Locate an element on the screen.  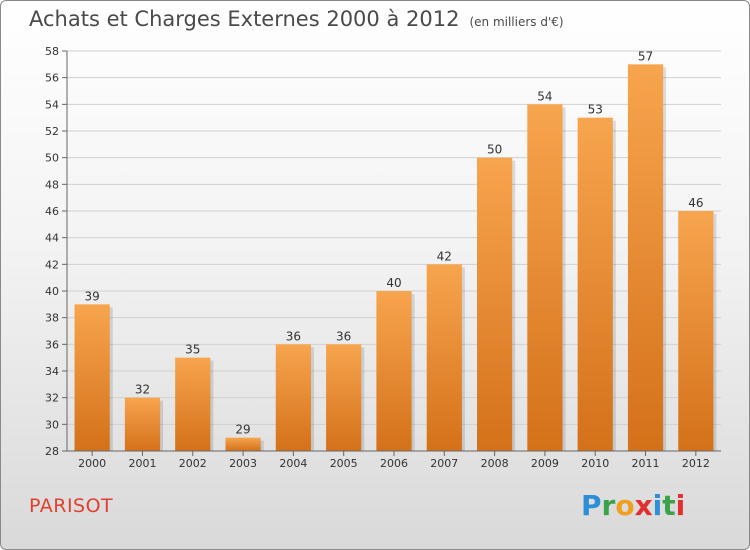
bar-value-label: 54 is located at coordinates (544, 96).